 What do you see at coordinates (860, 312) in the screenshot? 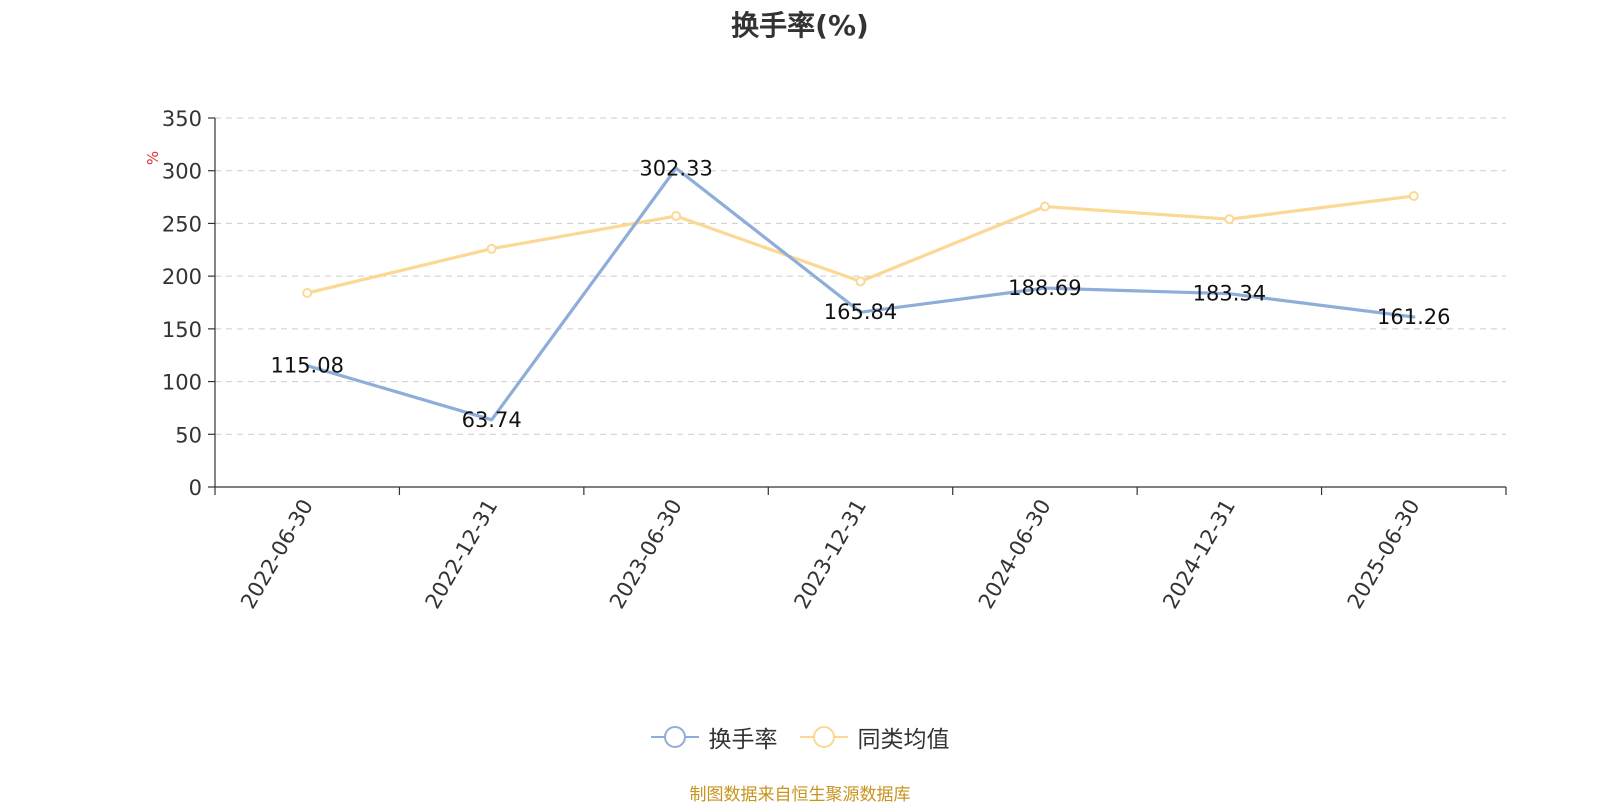
I see `data-label: 165.84` at bounding box center [860, 312].